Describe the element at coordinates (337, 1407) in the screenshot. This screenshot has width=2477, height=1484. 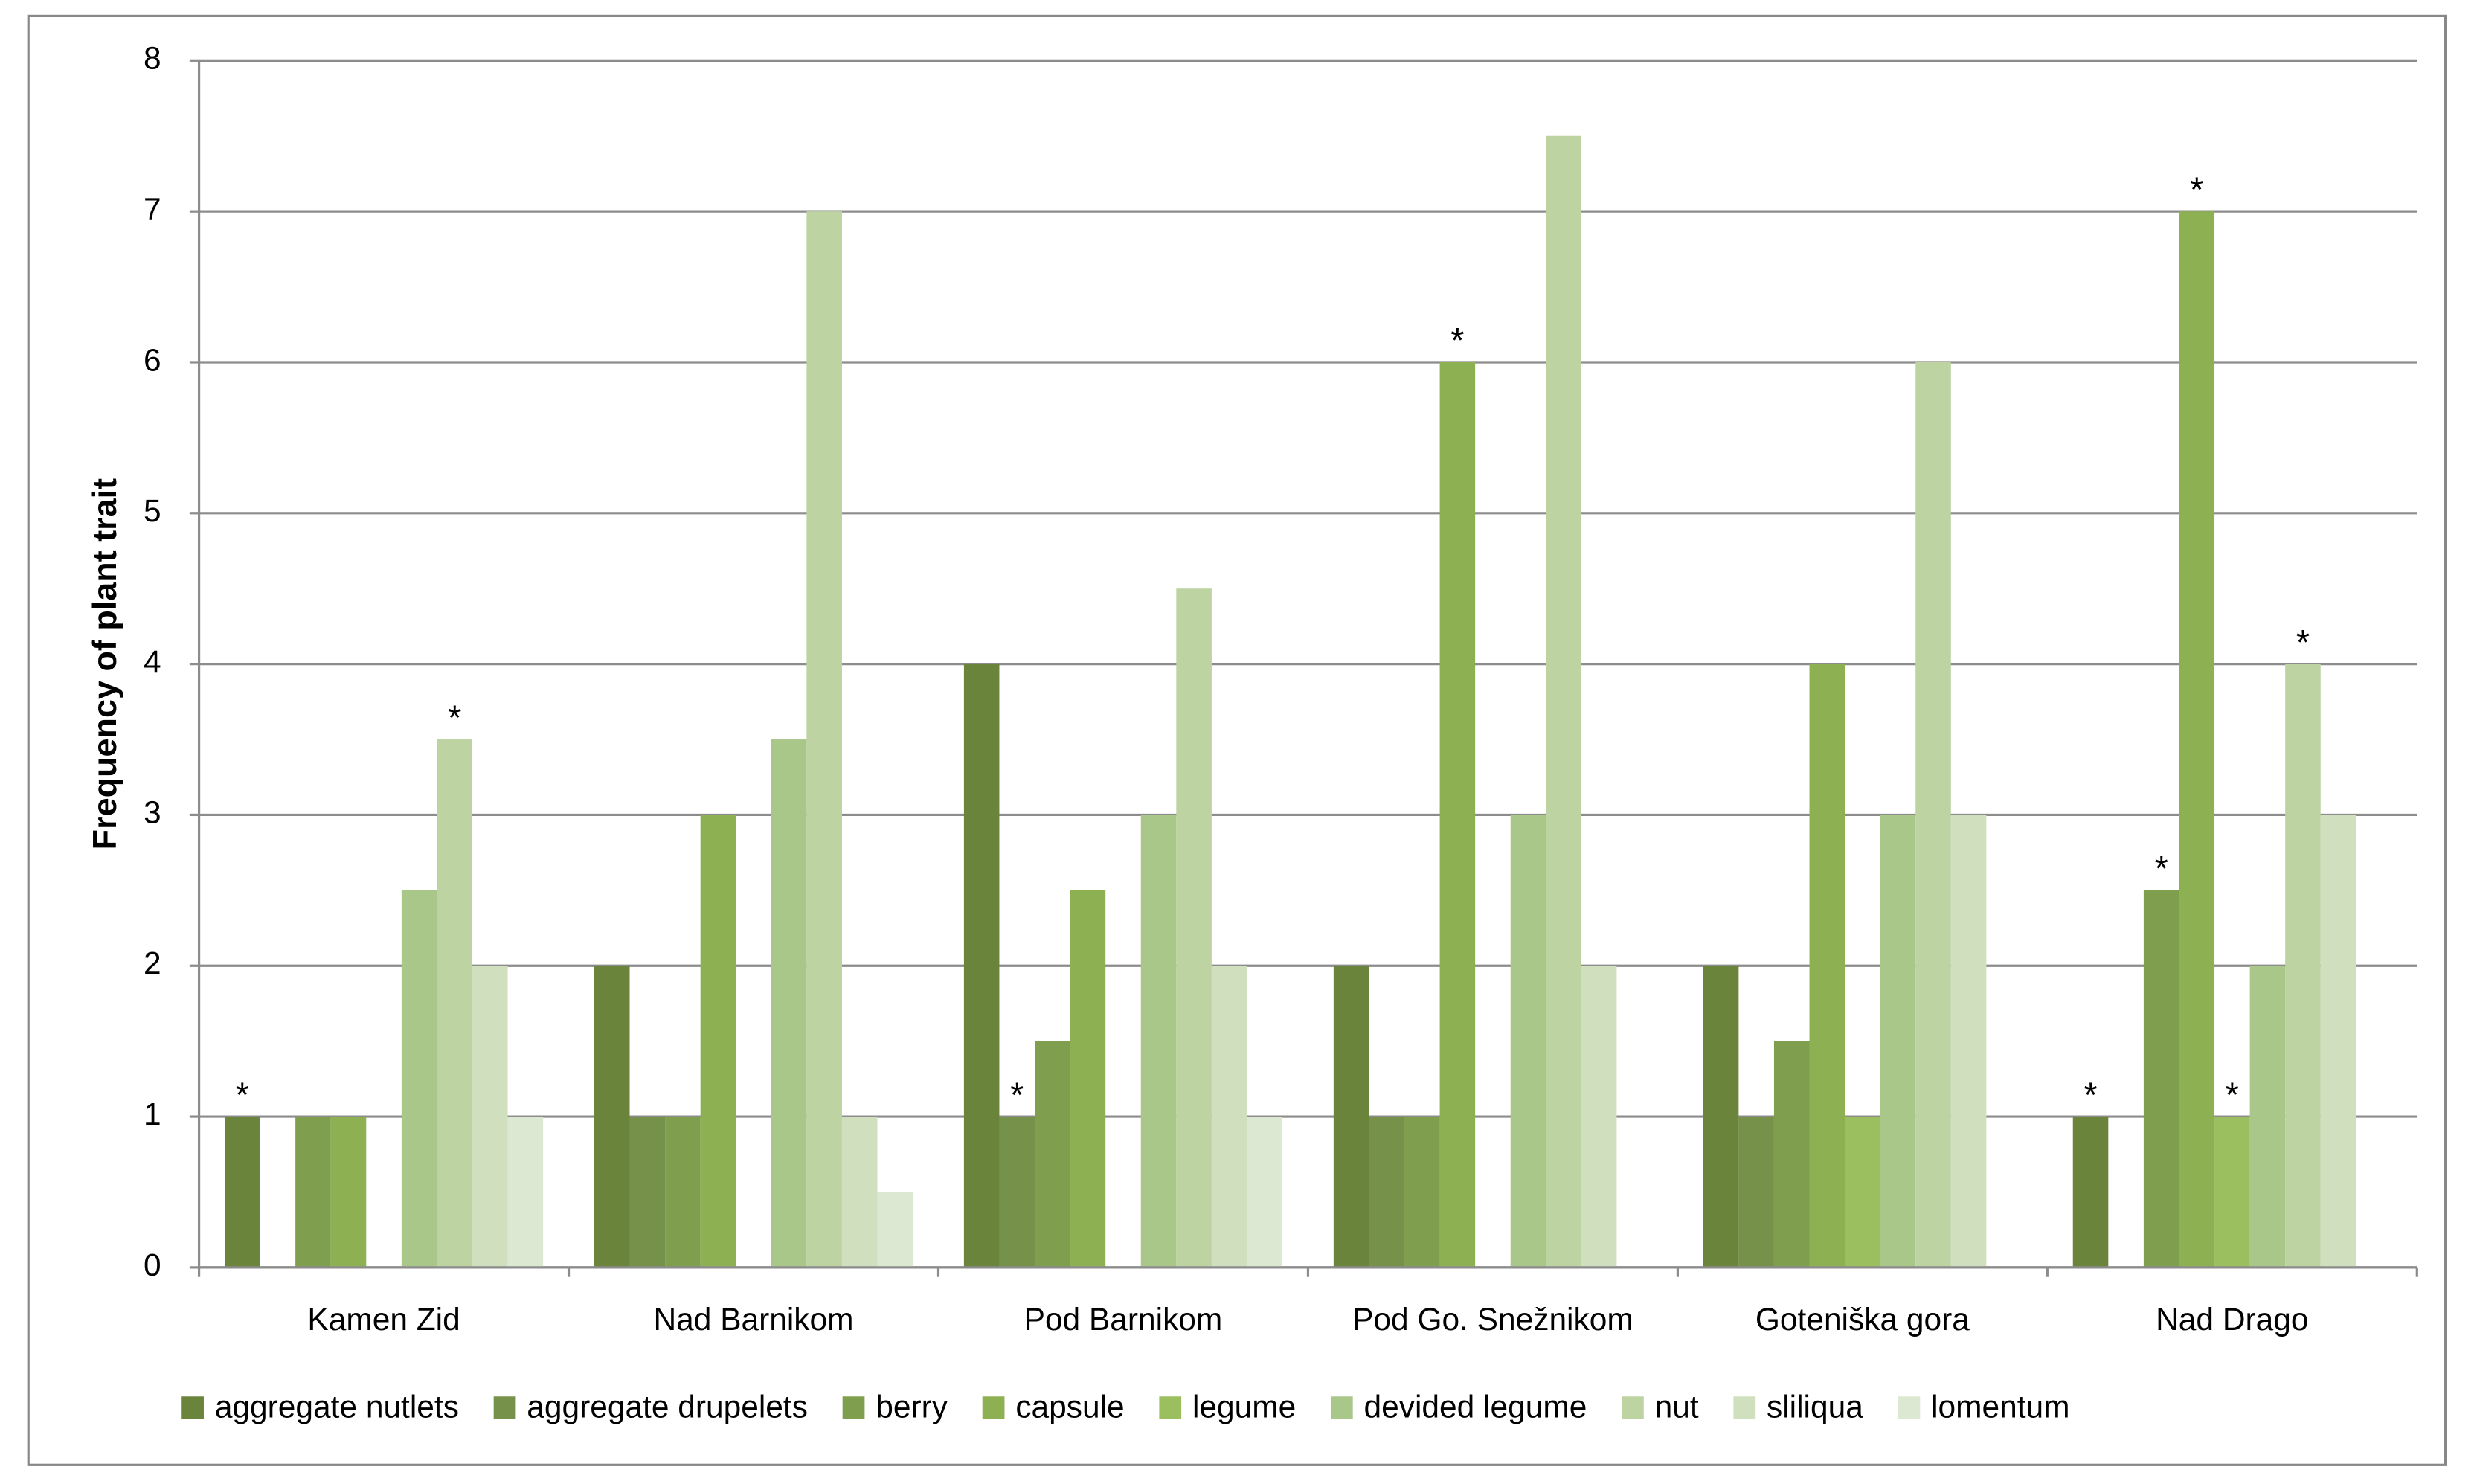
I see `legend-label: aggregate nutlets` at that location.